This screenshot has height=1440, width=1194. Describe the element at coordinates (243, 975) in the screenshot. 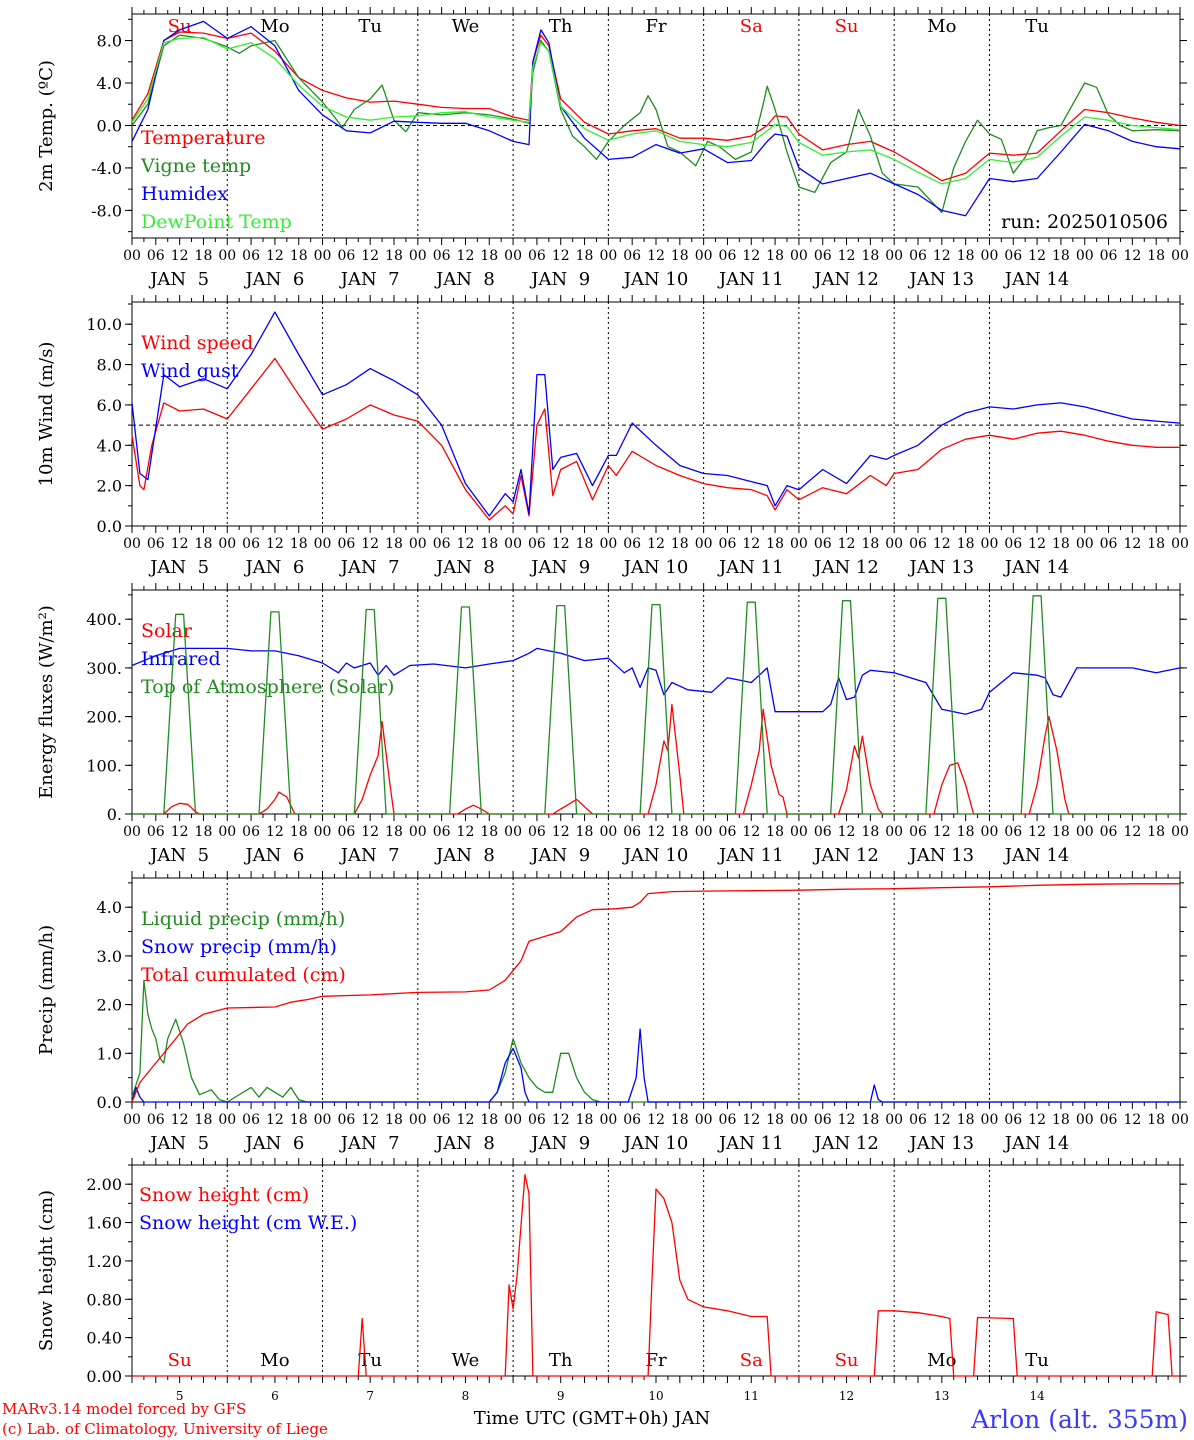

I see `legend-entry: Total cumulated (cm)` at that location.